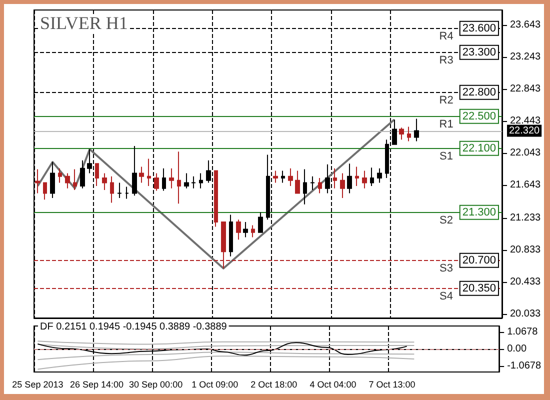 The image size is (550, 400). What do you see at coordinates (522, 332) in the screenshot?
I see `y-tick-label: 1.0678` at bounding box center [522, 332].